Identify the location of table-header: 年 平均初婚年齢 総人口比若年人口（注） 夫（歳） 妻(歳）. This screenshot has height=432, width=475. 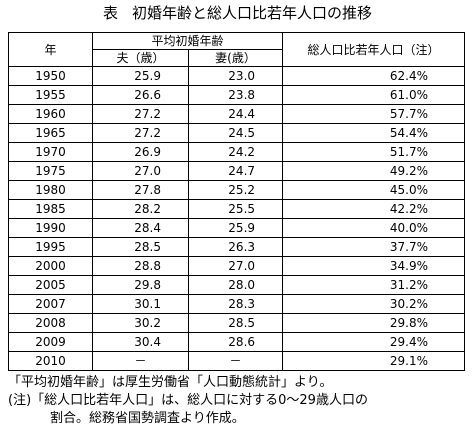
(237, 49).